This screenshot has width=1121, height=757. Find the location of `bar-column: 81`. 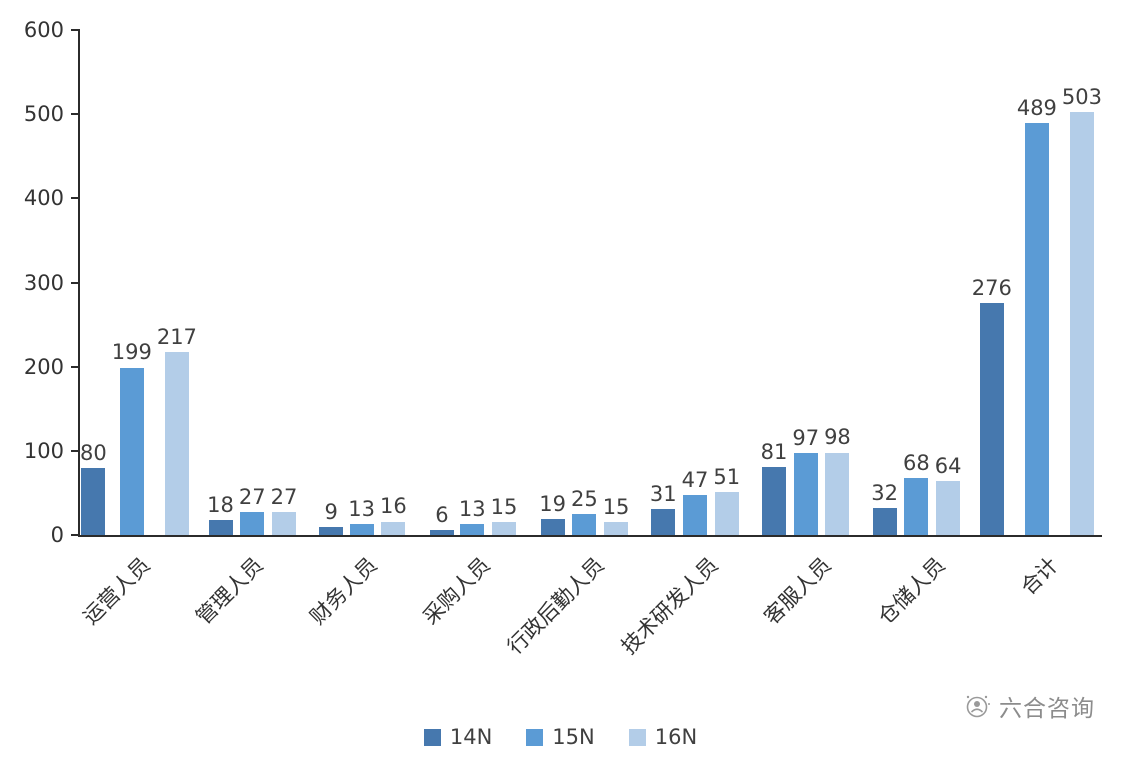

bar-column: 81 is located at coordinates (774, 487).